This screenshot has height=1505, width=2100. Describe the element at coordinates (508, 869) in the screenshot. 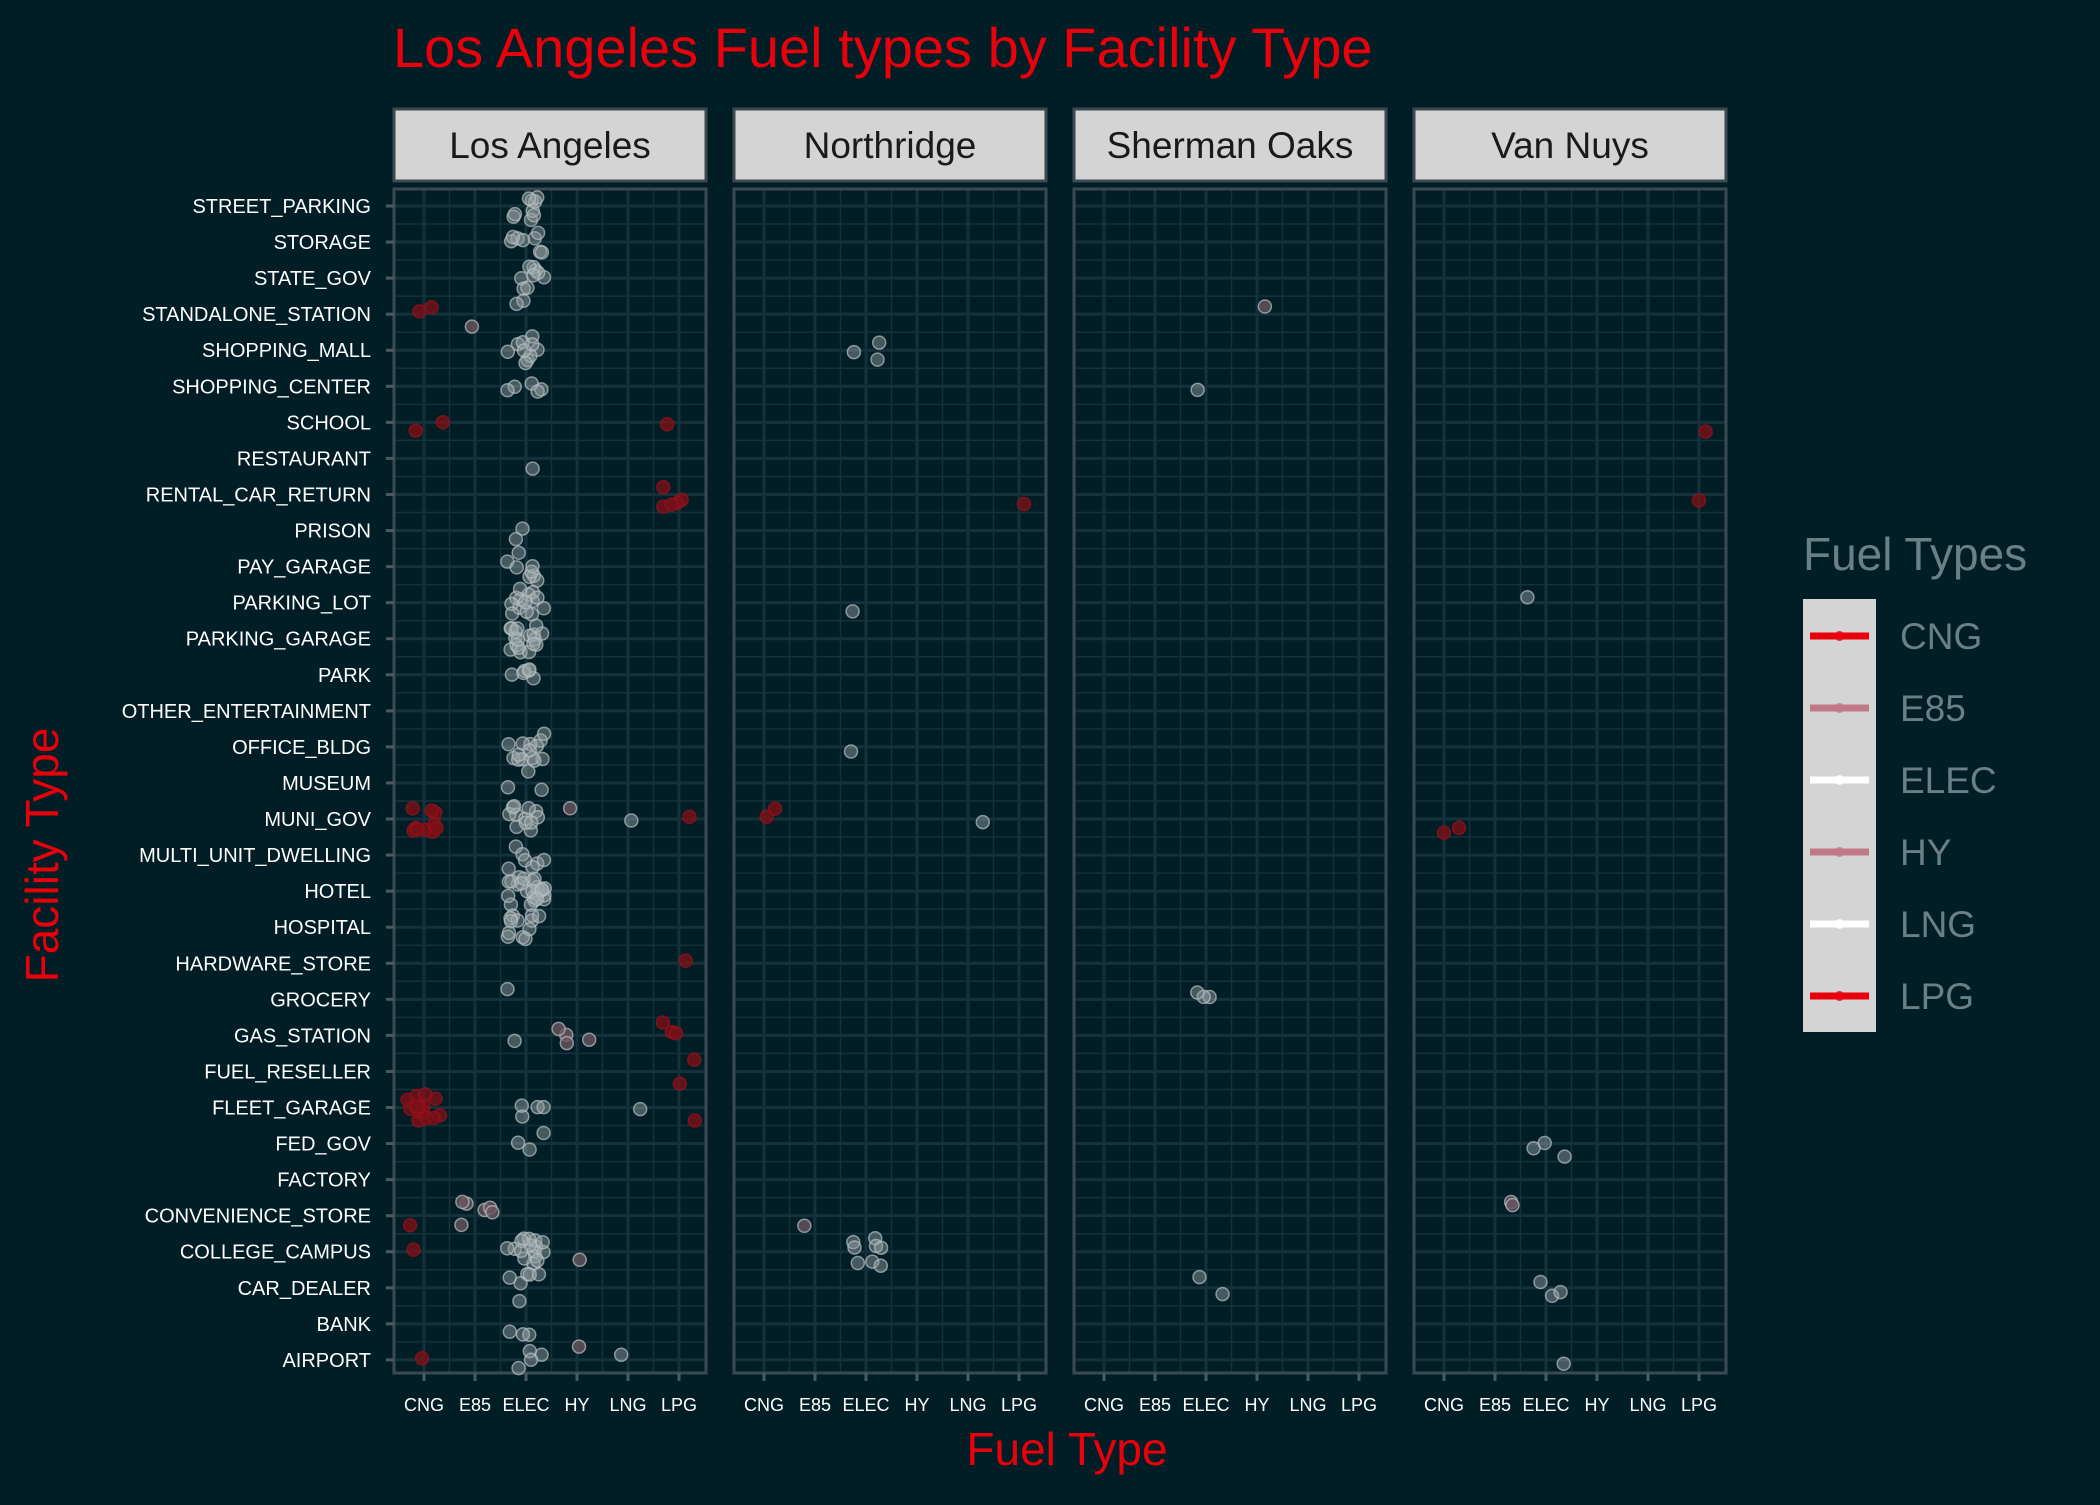

I see `point-elec-multi-unit-dwelling` at that location.